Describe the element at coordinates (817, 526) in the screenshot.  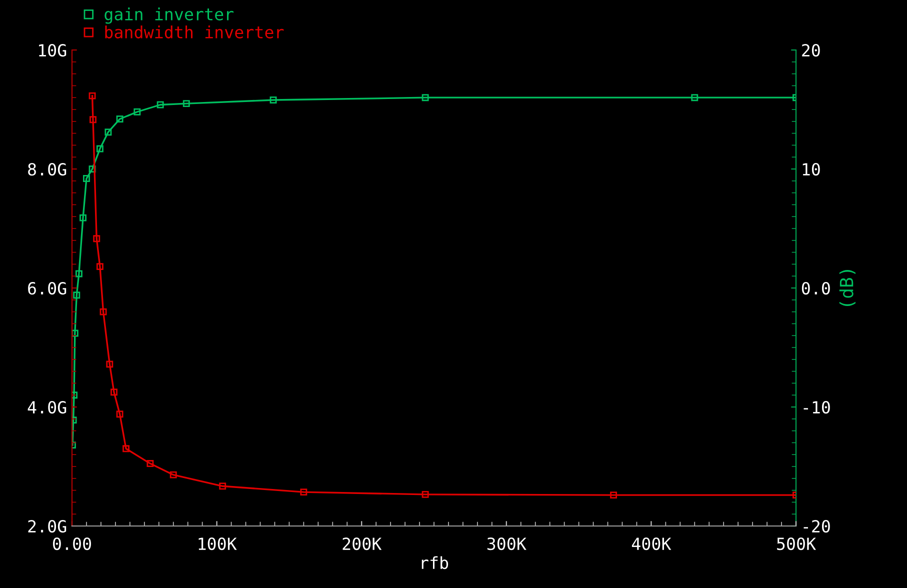
I see `y2-tick-label: -20` at that location.